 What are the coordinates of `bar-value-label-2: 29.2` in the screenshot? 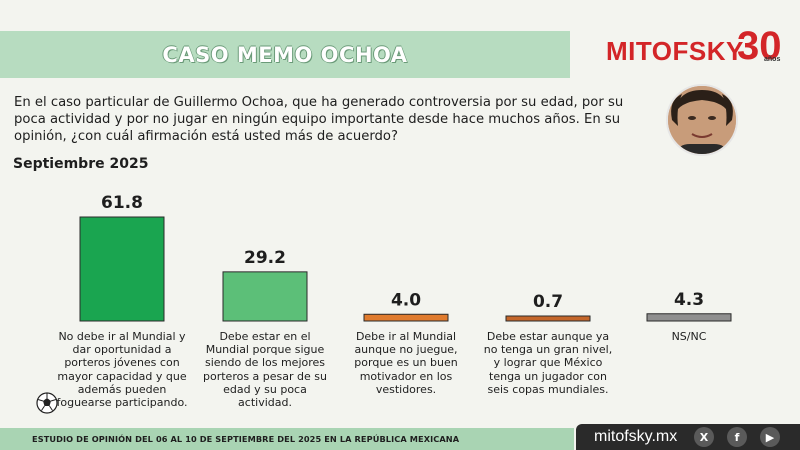 It's located at (265, 258).